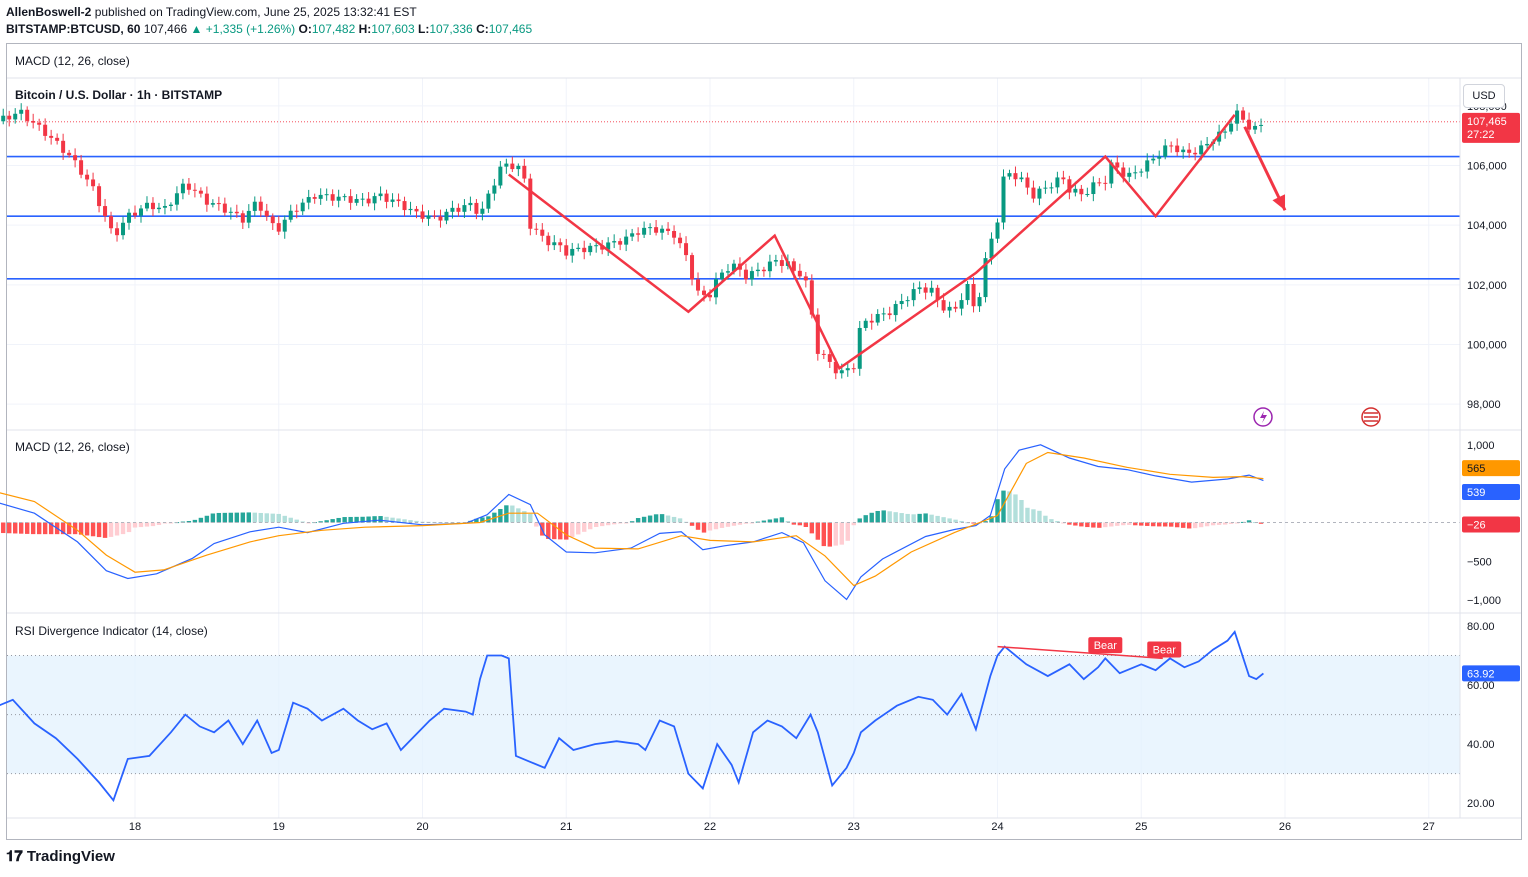  What do you see at coordinates (73, 29) in the screenshot?
I see `symbol: BITSTAMP:BTCUSD, 60` at bounding box center [73, 29].